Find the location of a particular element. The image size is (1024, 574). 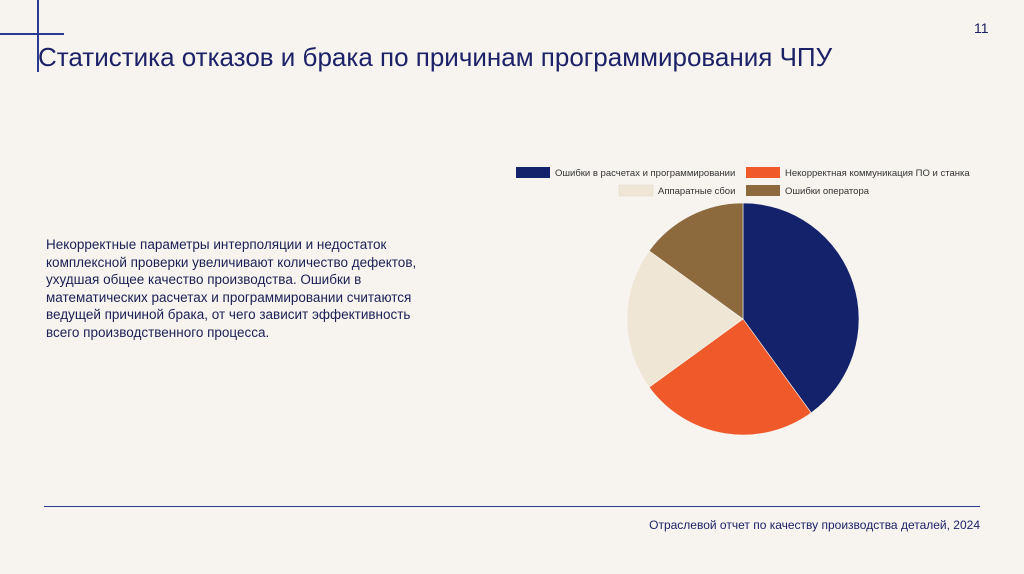

legend-swatch-calc-errors is located at coordinates (533, 172).